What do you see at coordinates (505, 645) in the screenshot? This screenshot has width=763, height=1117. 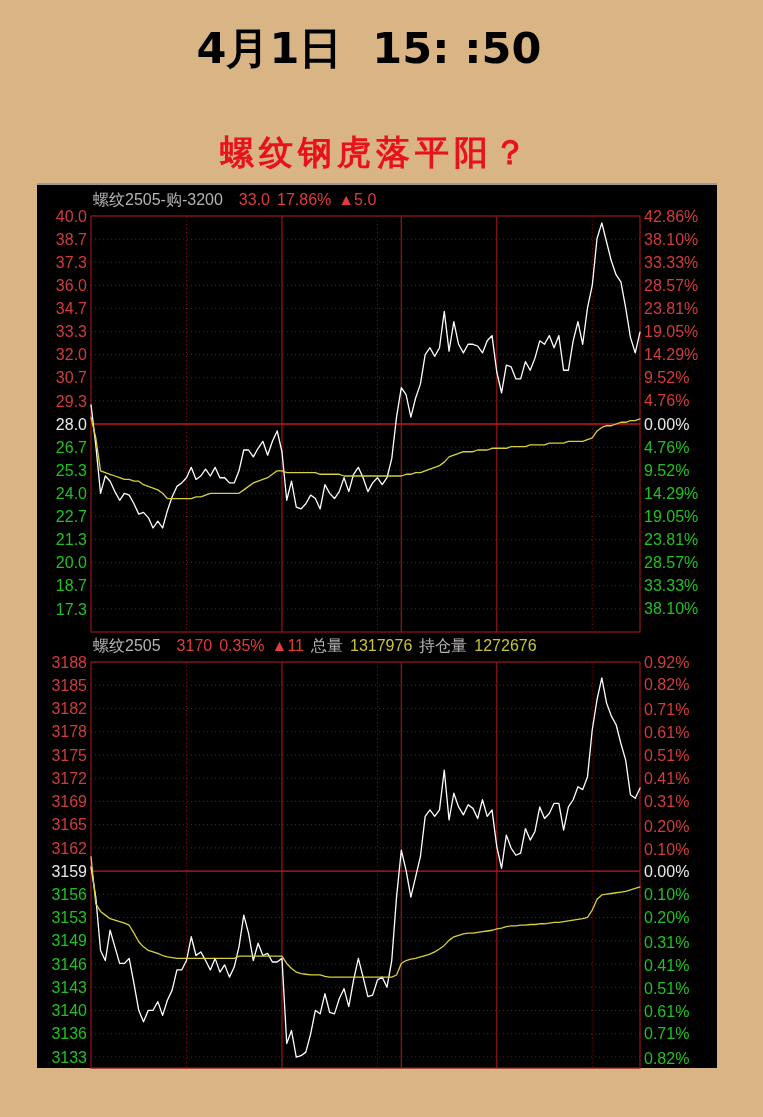 I see `text: 1272676` at bounding box center [505, 645].